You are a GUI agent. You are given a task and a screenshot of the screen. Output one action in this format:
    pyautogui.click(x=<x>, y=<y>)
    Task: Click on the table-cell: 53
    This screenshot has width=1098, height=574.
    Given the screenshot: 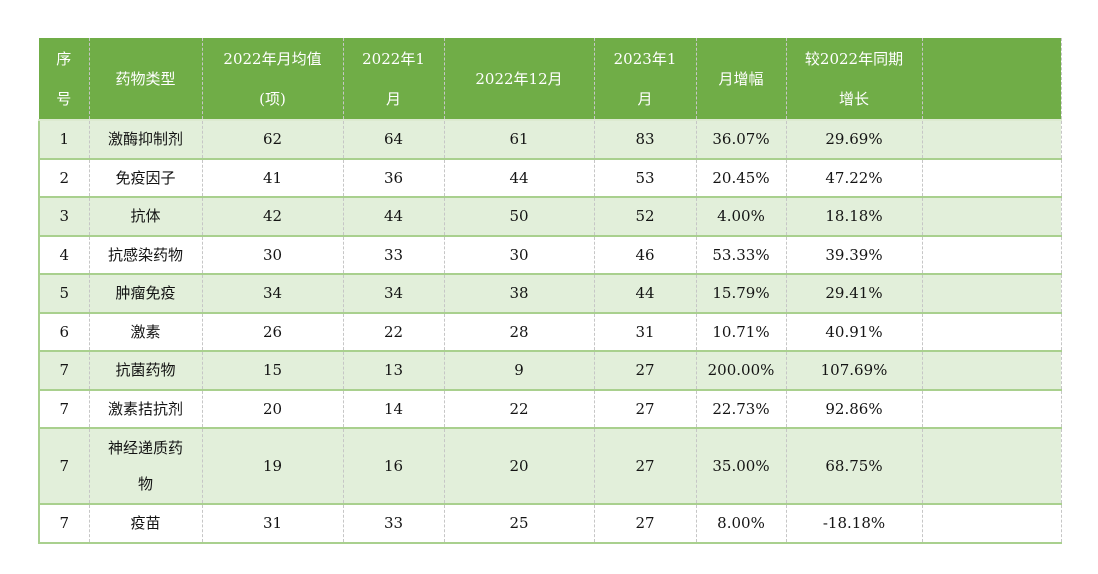 What is the action you would take?
    pyautogui.click(x=645, y=178)
    